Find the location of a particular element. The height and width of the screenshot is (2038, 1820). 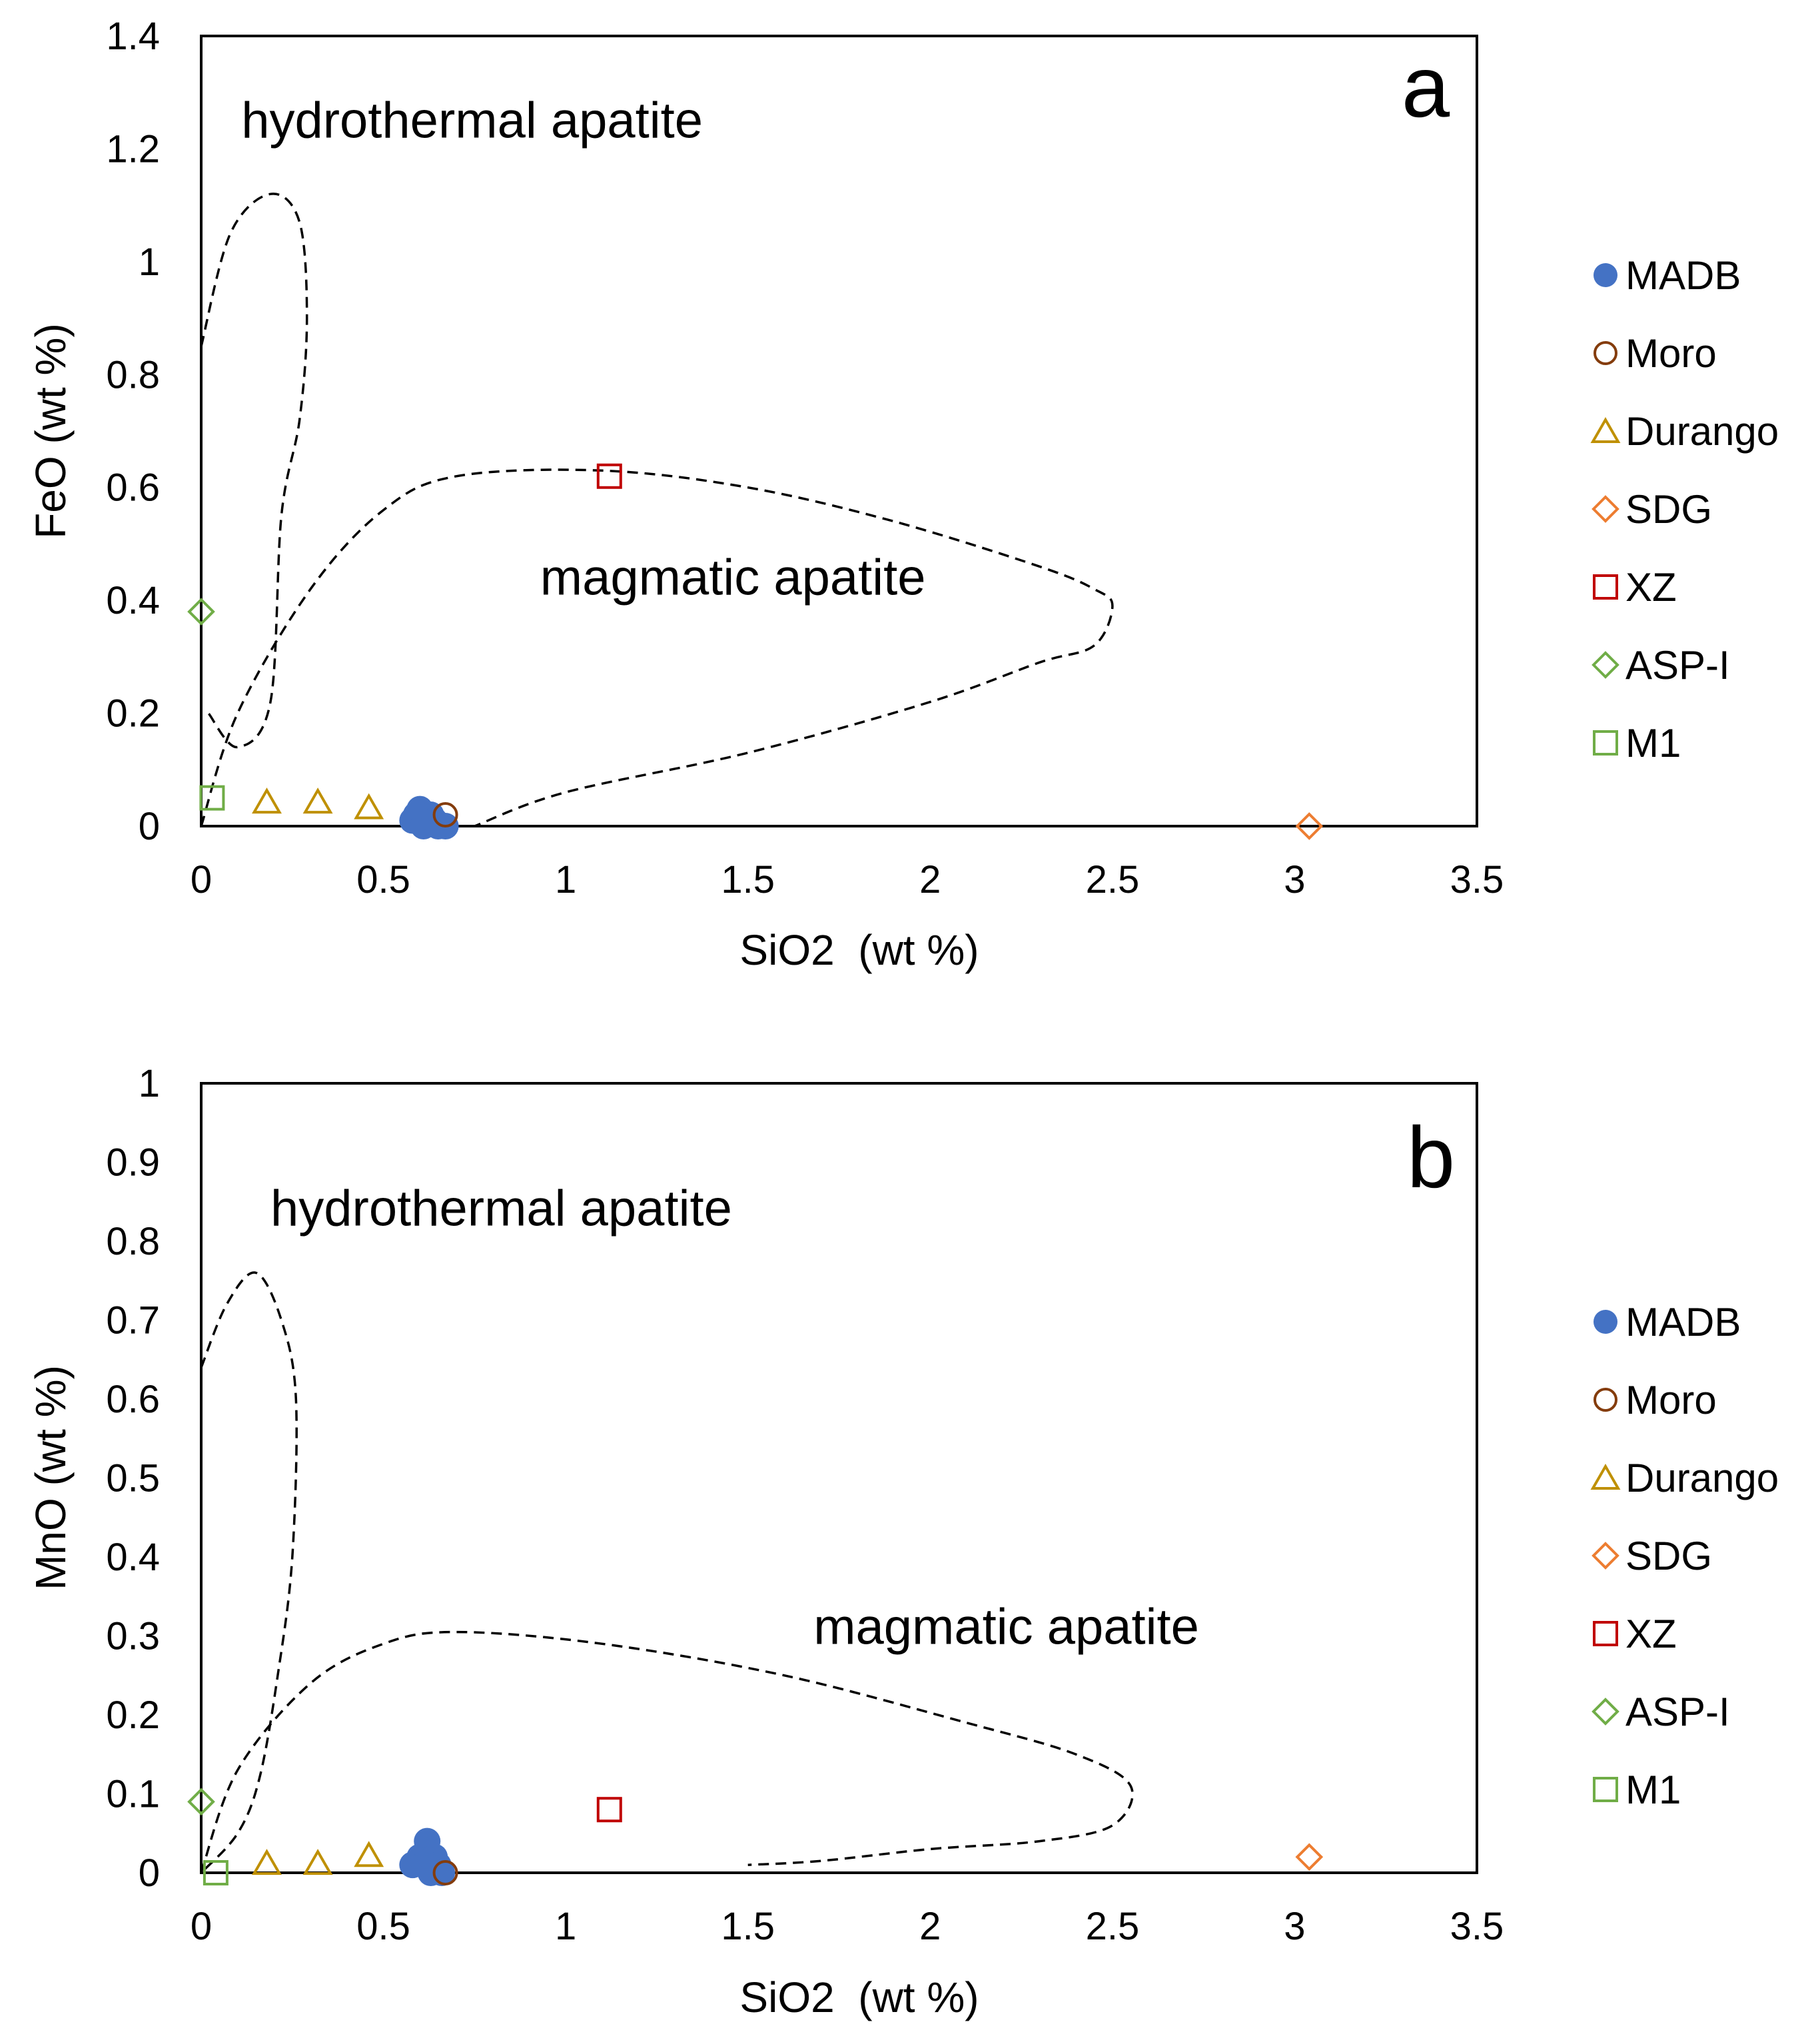

panel-b-letter: b is located at coordinates (1431, 1157).